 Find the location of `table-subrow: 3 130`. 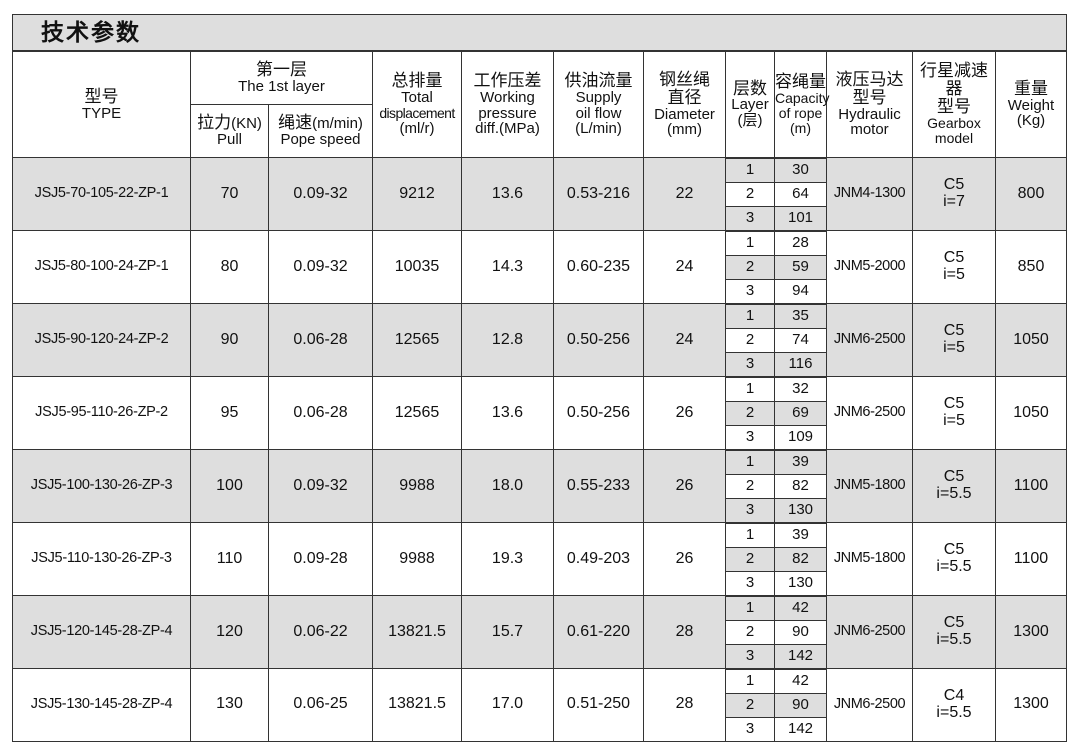

table-subrow: 3 130 is located at coordinates (540, 583).